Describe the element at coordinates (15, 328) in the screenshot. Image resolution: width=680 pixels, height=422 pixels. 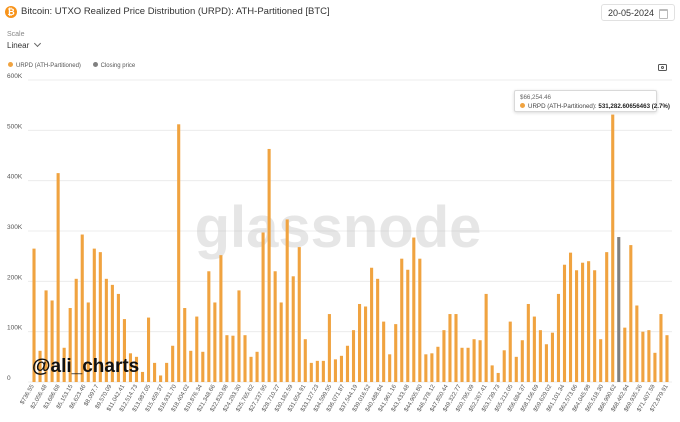
I see `y-tick-label: 100K` at that location.